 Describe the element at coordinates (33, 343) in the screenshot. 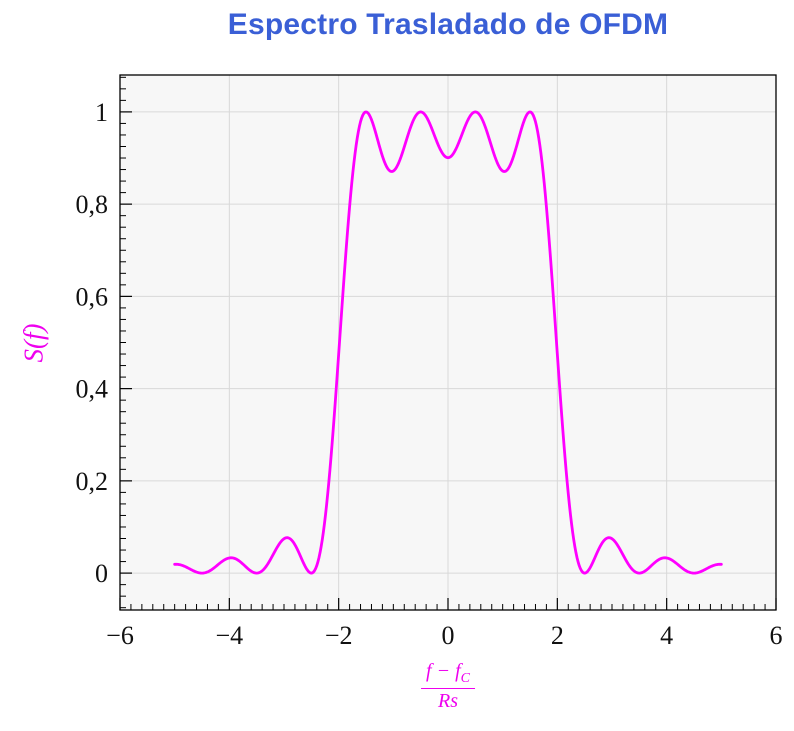

I see `y-axis-label: S(f)` at that location.